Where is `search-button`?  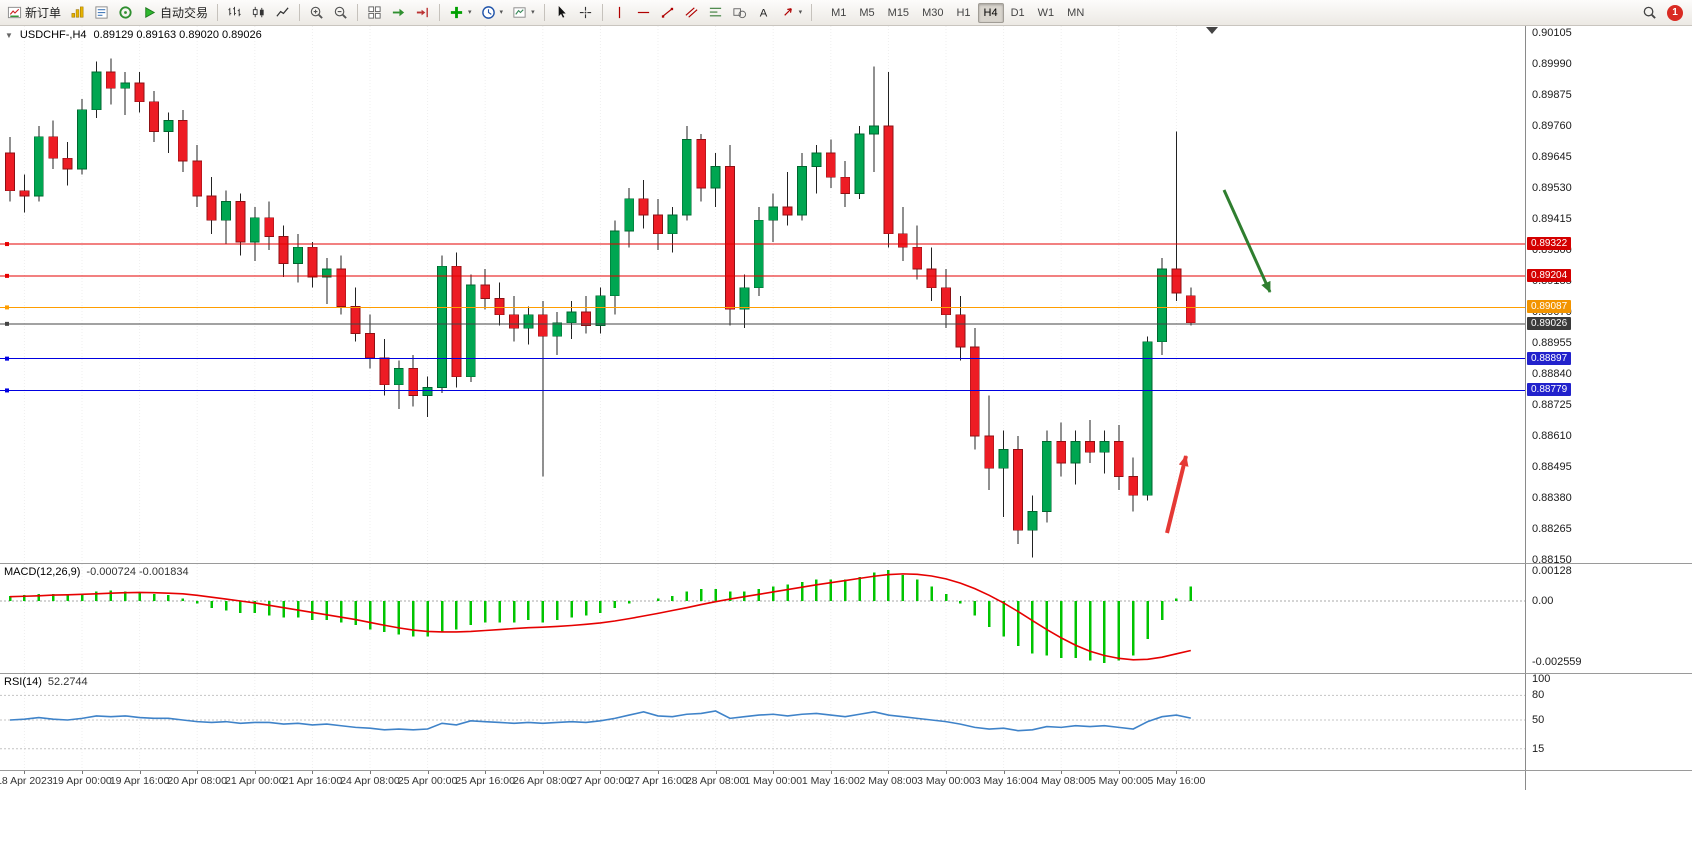
search-button is located at coordinates (1649, 12).